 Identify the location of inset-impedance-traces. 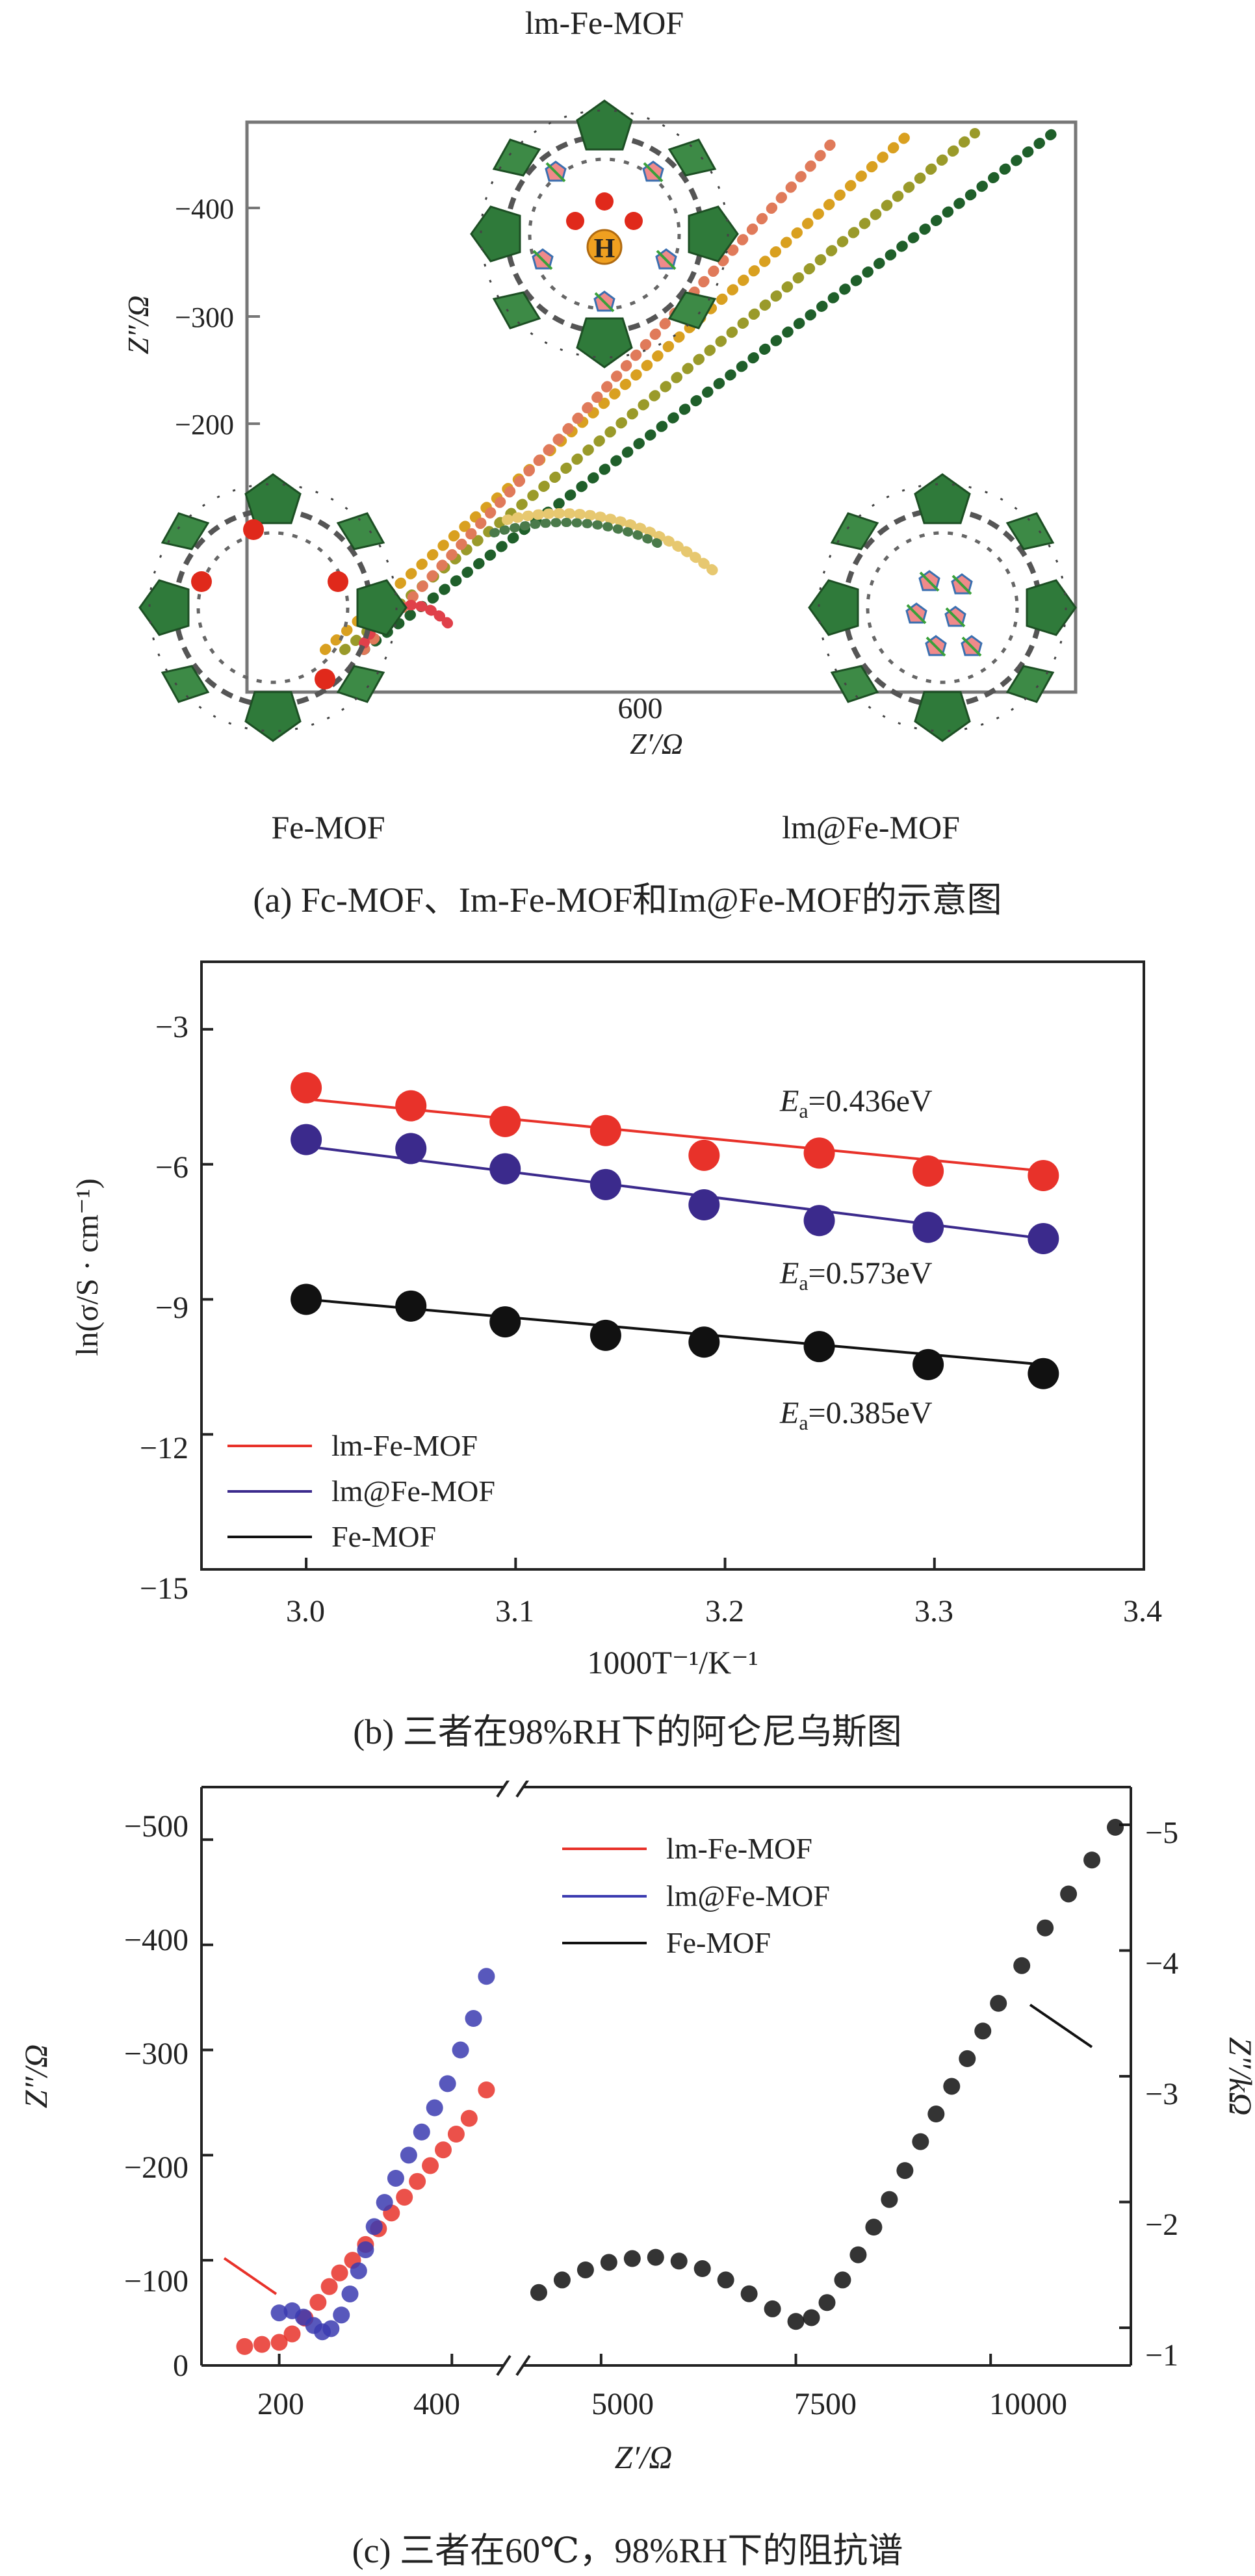
(689, 392).